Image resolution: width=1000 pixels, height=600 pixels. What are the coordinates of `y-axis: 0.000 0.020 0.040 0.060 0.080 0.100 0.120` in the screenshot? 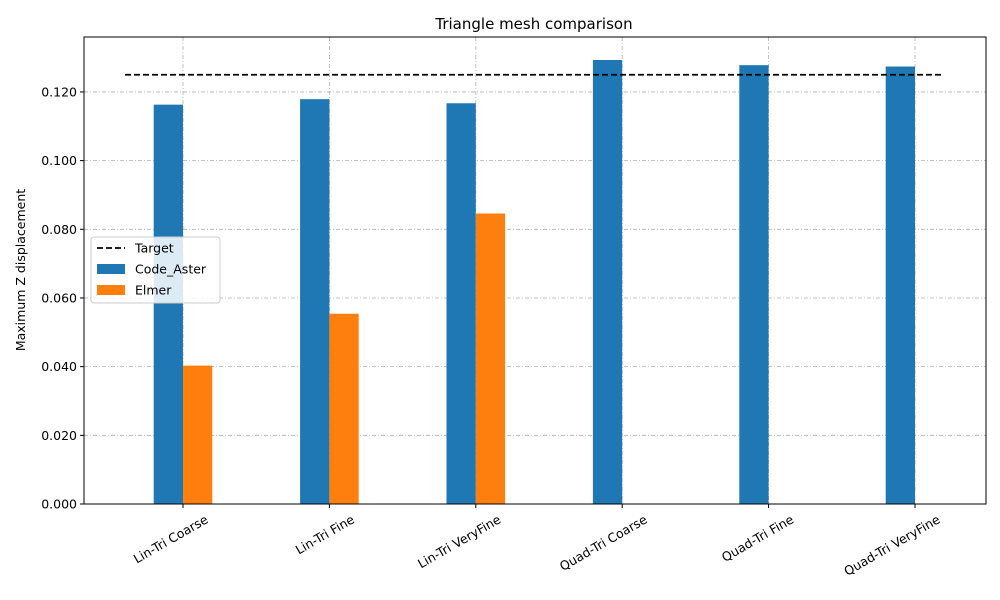 It's located at (62, 298).